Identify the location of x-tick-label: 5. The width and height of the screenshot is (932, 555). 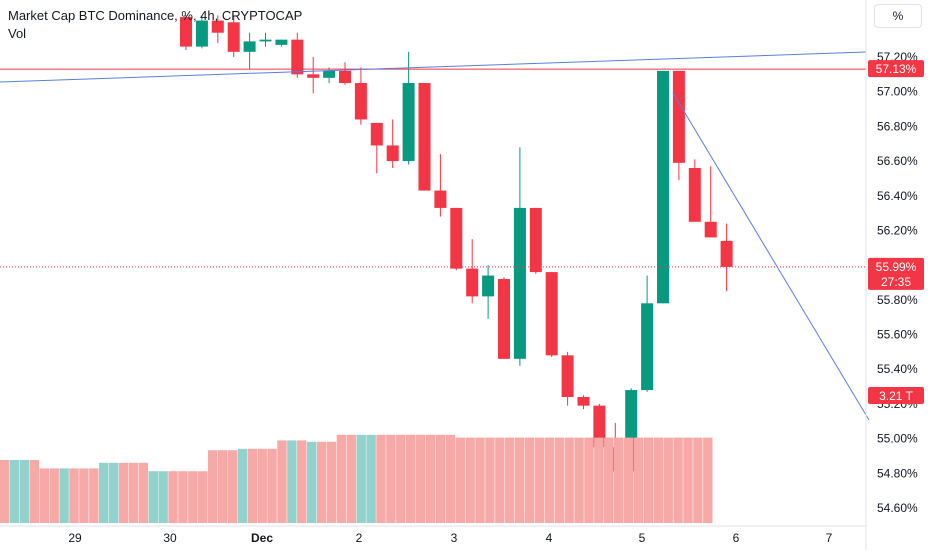
(642, 538).